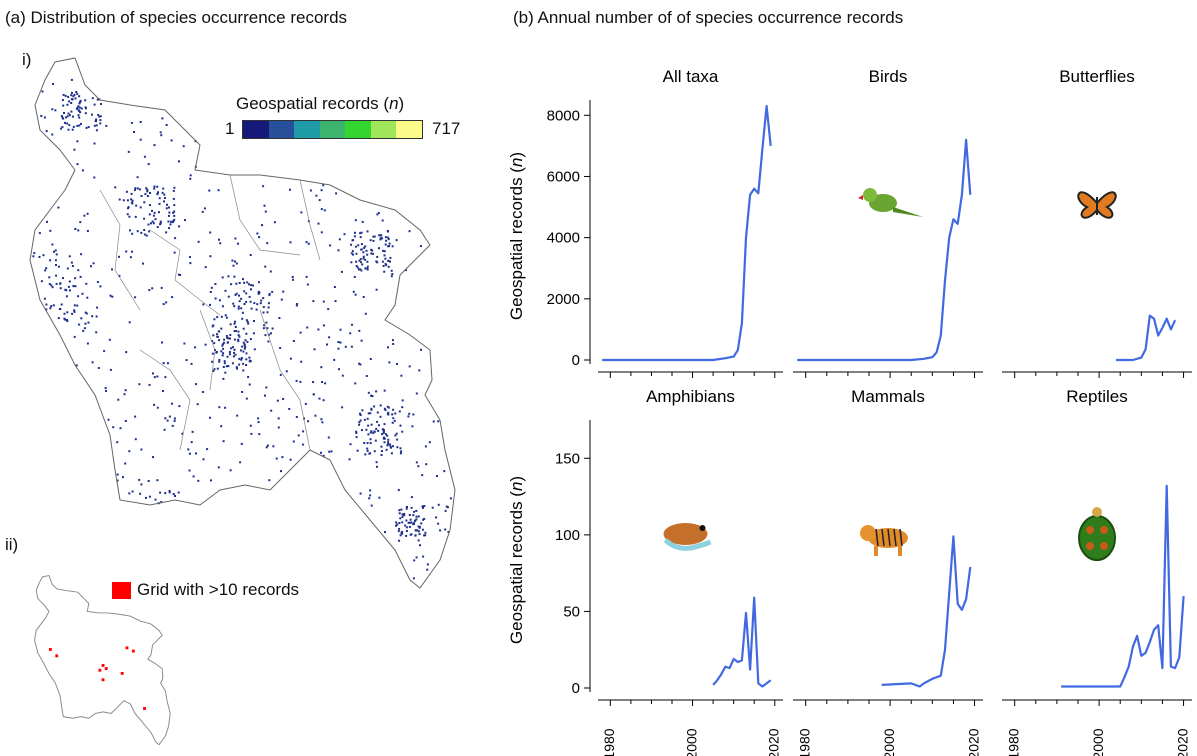  Describe the element at coordinates (1097, 222) in the screenshot. I see `chart-butterflies: Butterflies` at that location.